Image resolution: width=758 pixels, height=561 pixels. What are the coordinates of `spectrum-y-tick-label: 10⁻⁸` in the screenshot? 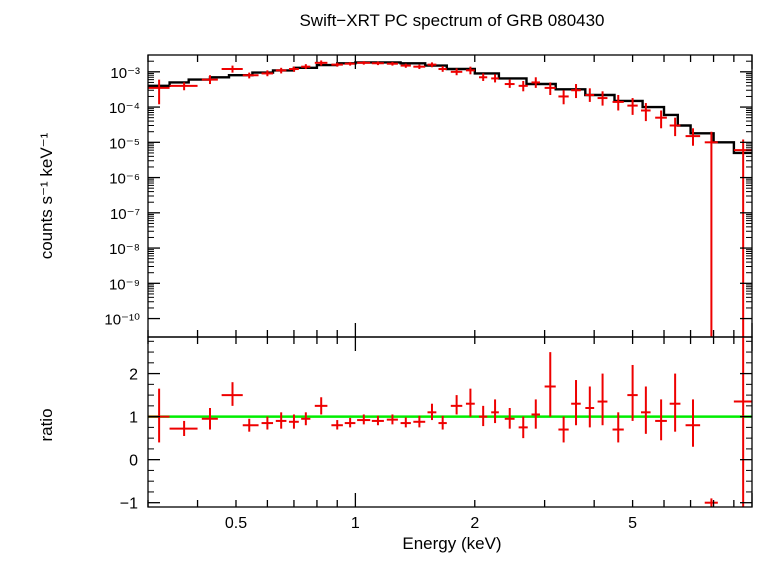 It's located at (124, 249).